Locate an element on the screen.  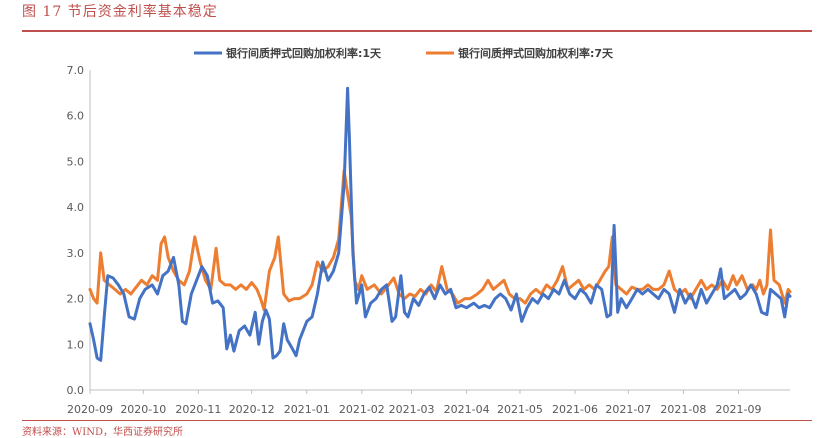
y-tick-label: 0.0 is located at coordinates (76, 390).